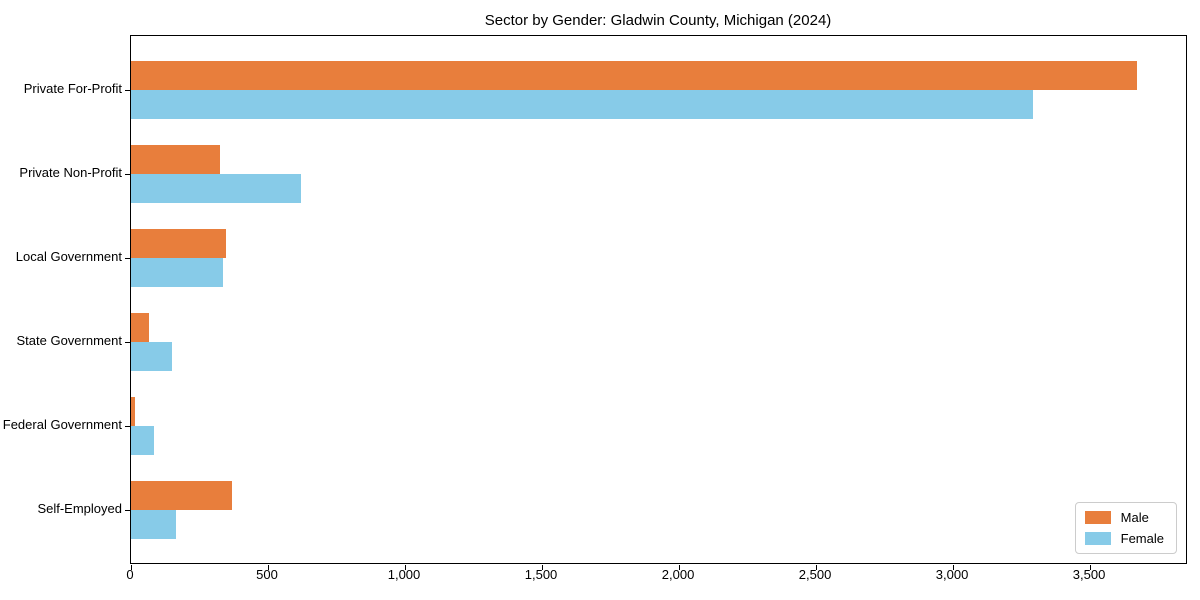  Describe the element at coordinates (1125, 528) in the screenshot. I see `legend: Male Female` at that location.